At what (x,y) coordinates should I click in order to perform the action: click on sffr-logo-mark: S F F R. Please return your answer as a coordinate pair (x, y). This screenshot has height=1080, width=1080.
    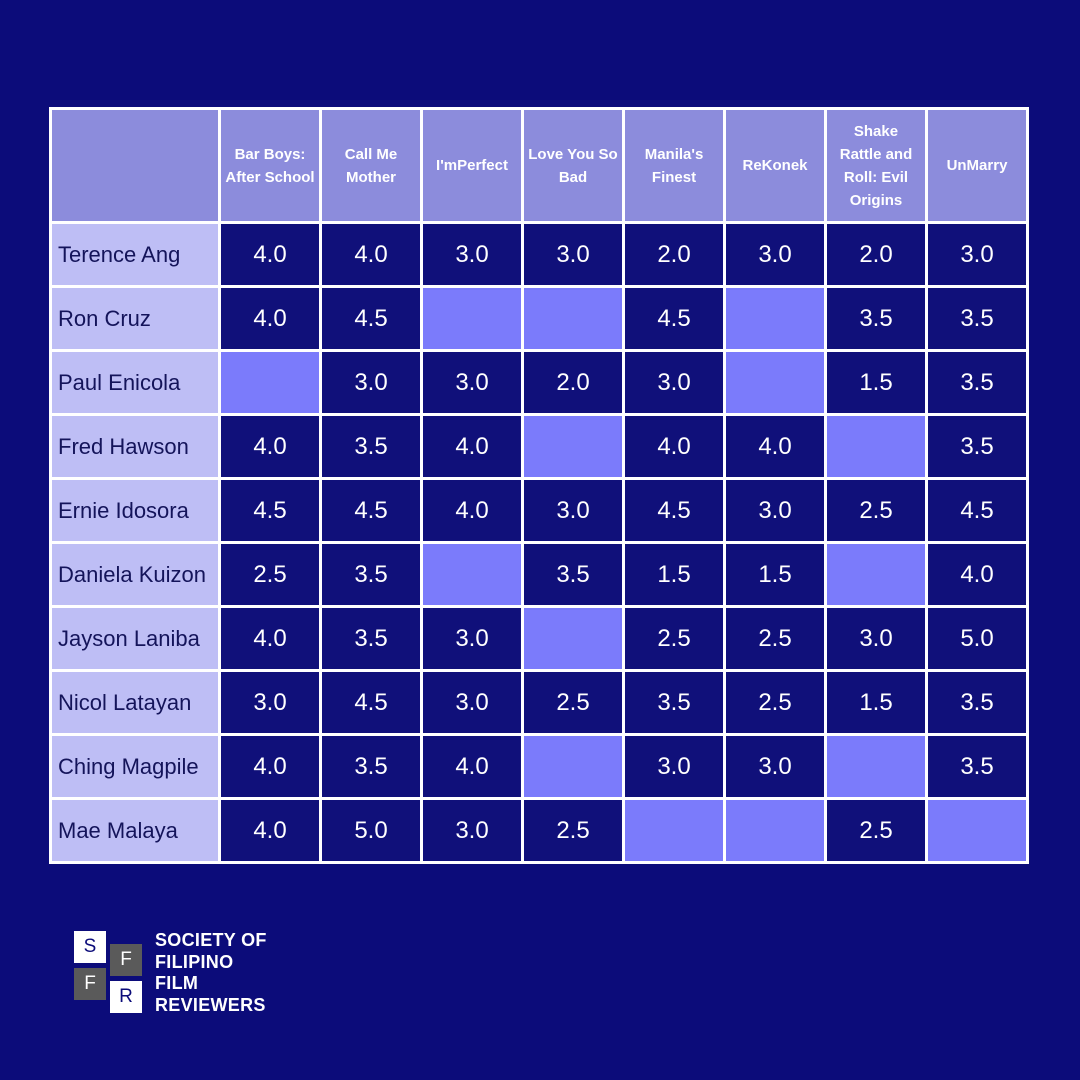
    Looking at the image, I should click on (110, 972).